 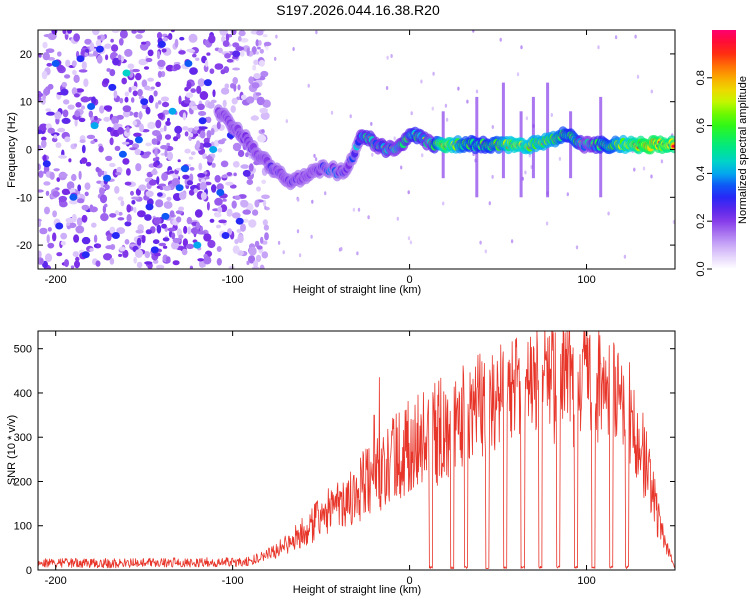 What do you see at coordinates (410, 581) in the screenshot?
I see `x-tick-label: 0` at bounding box center [410, 581].